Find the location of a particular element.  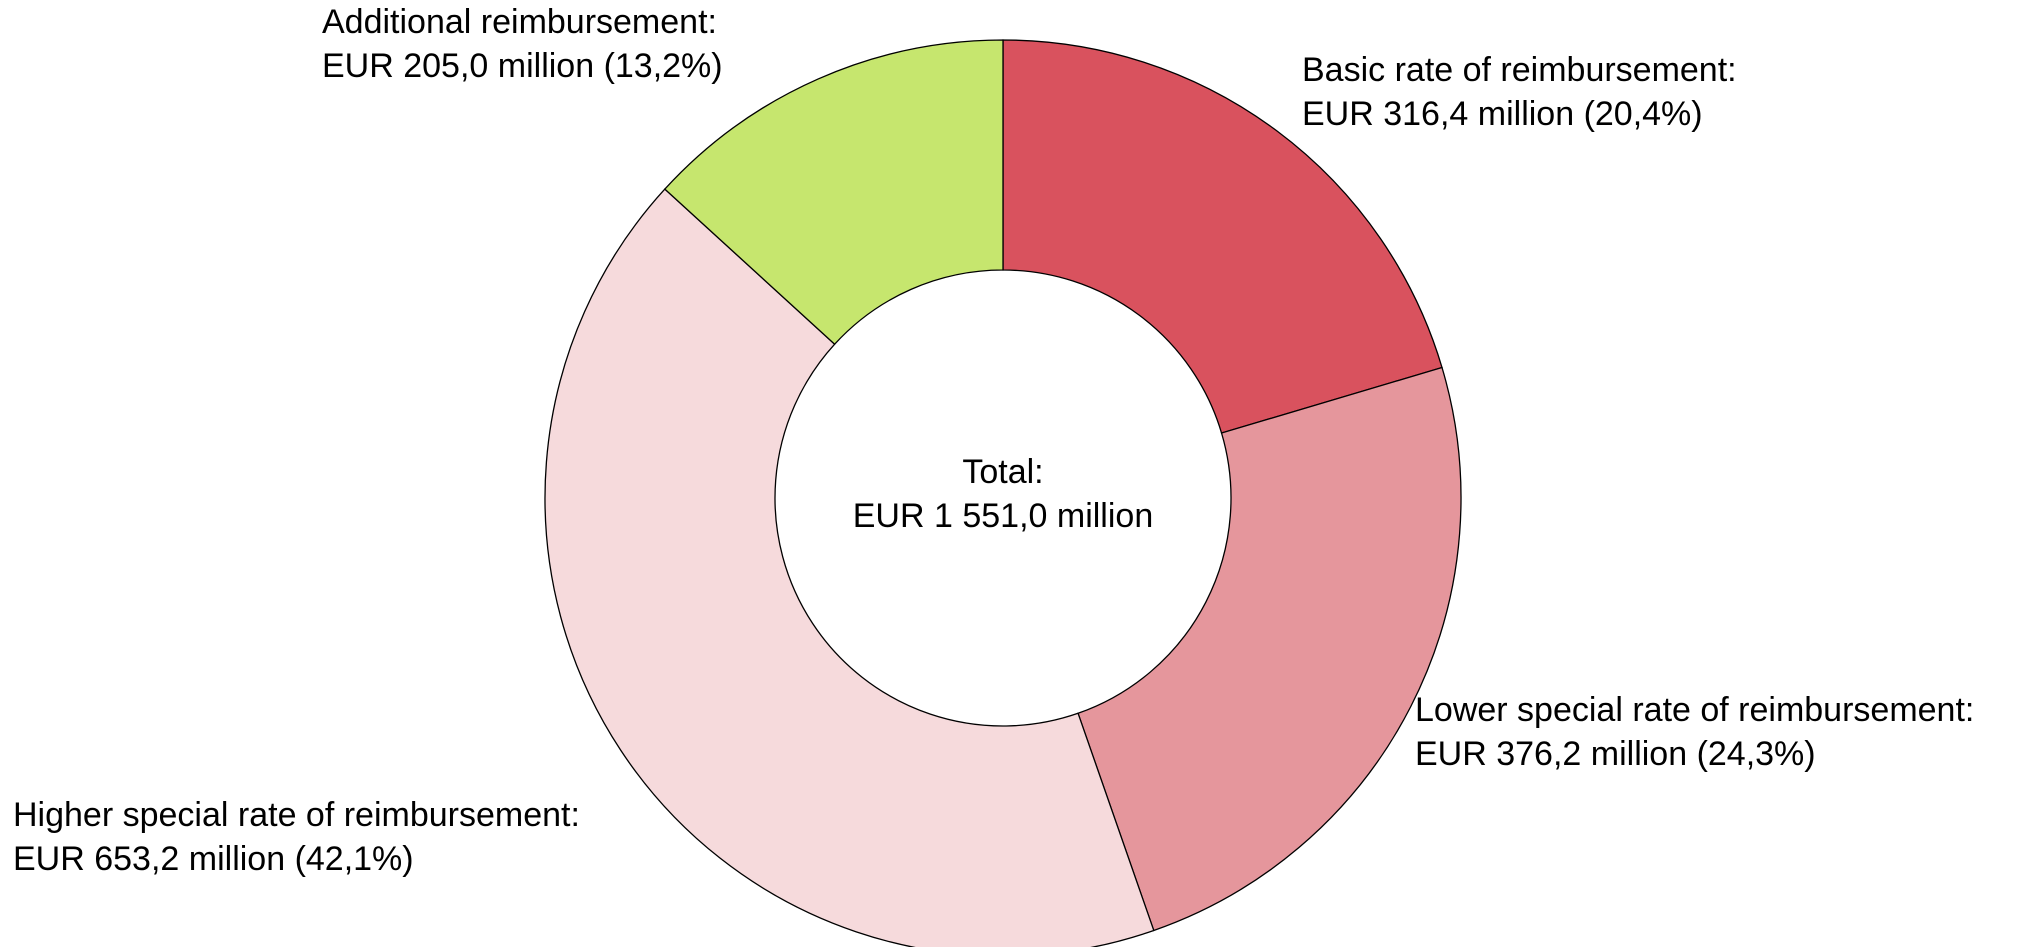

center-label: Total: is located at coordinates (1002, 472).